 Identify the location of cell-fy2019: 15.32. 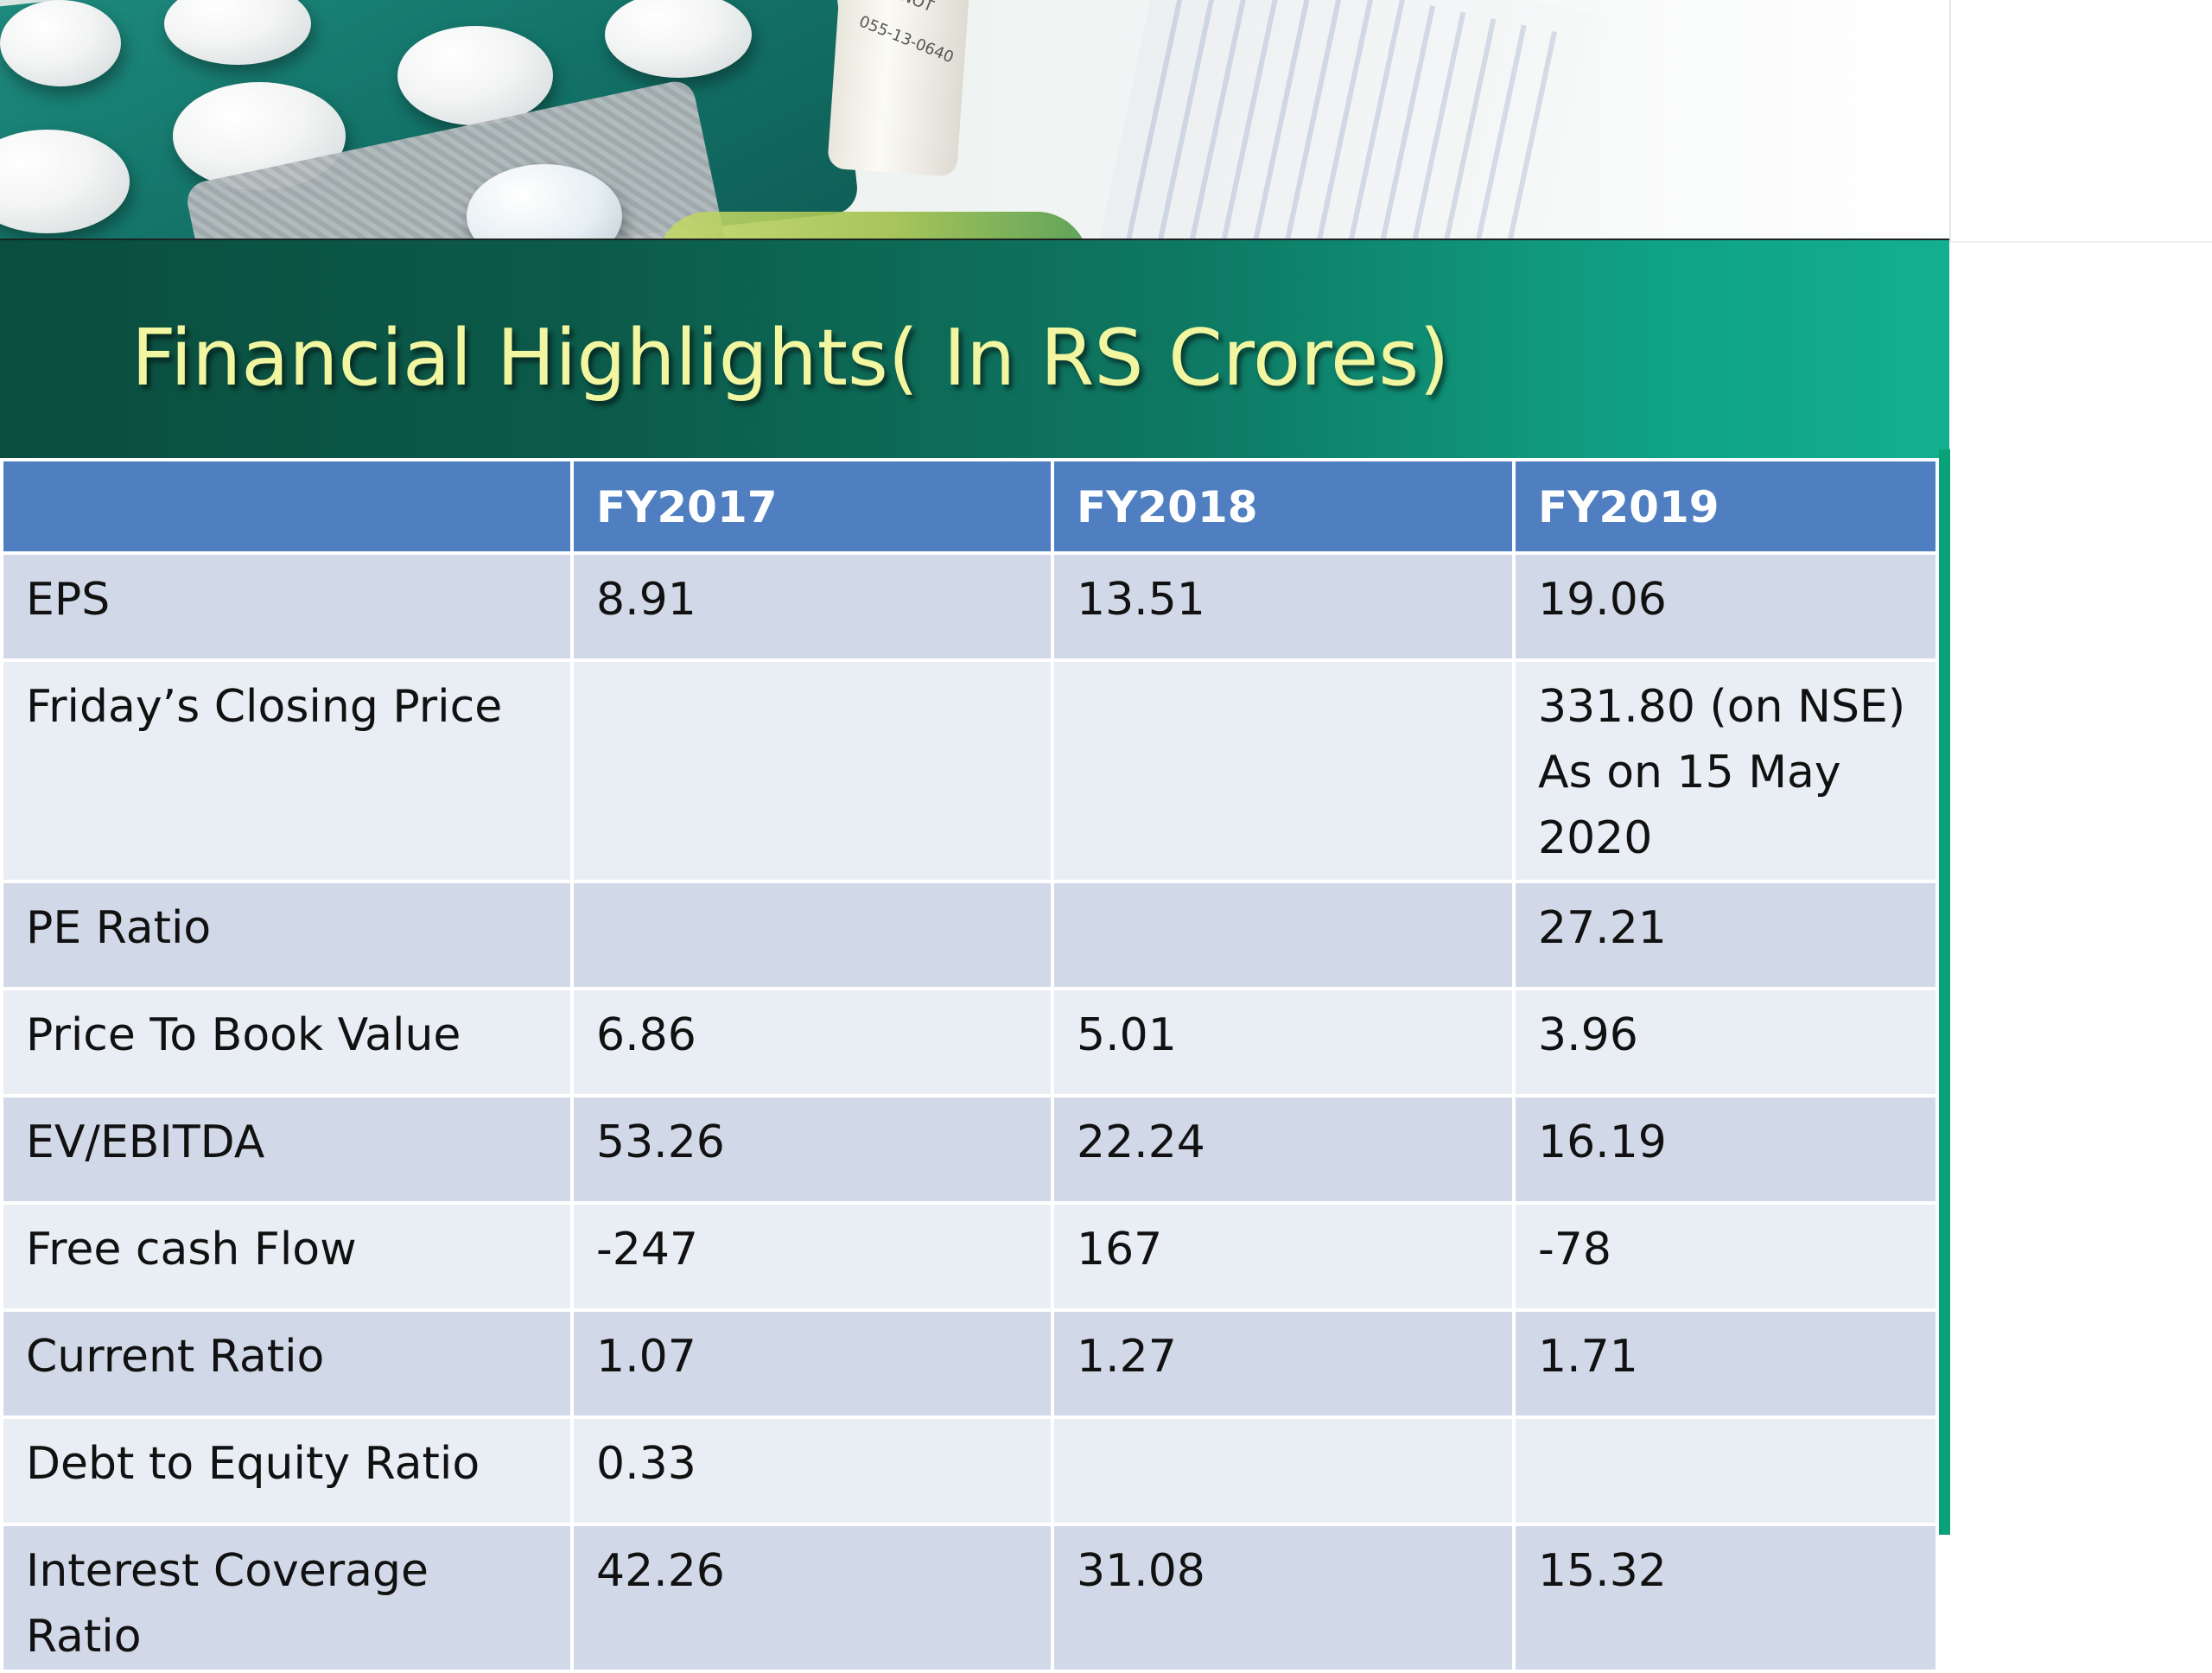
(1725, 1598).